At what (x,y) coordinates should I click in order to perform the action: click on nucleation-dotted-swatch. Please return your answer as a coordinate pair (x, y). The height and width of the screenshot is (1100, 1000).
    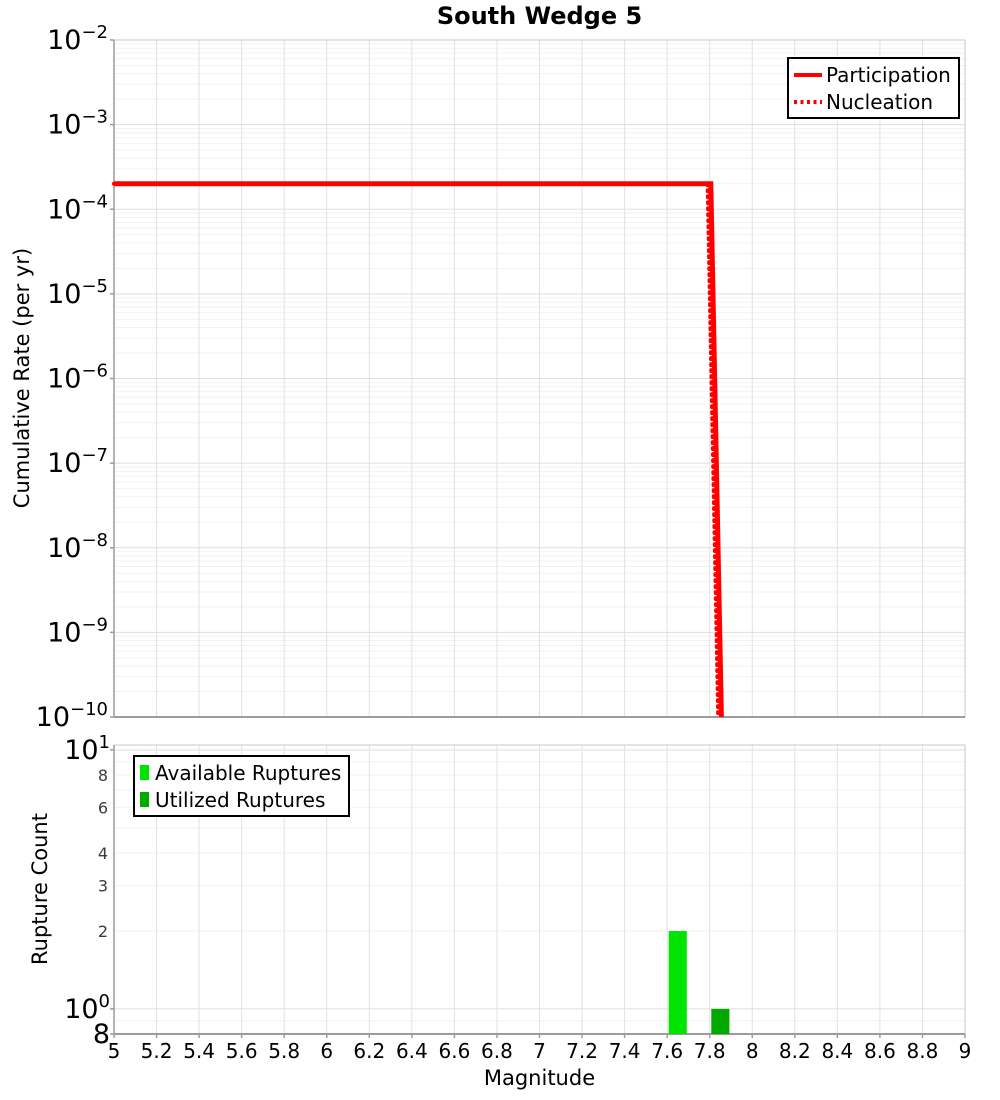
    Looking at the image, I should click on (808, 101).